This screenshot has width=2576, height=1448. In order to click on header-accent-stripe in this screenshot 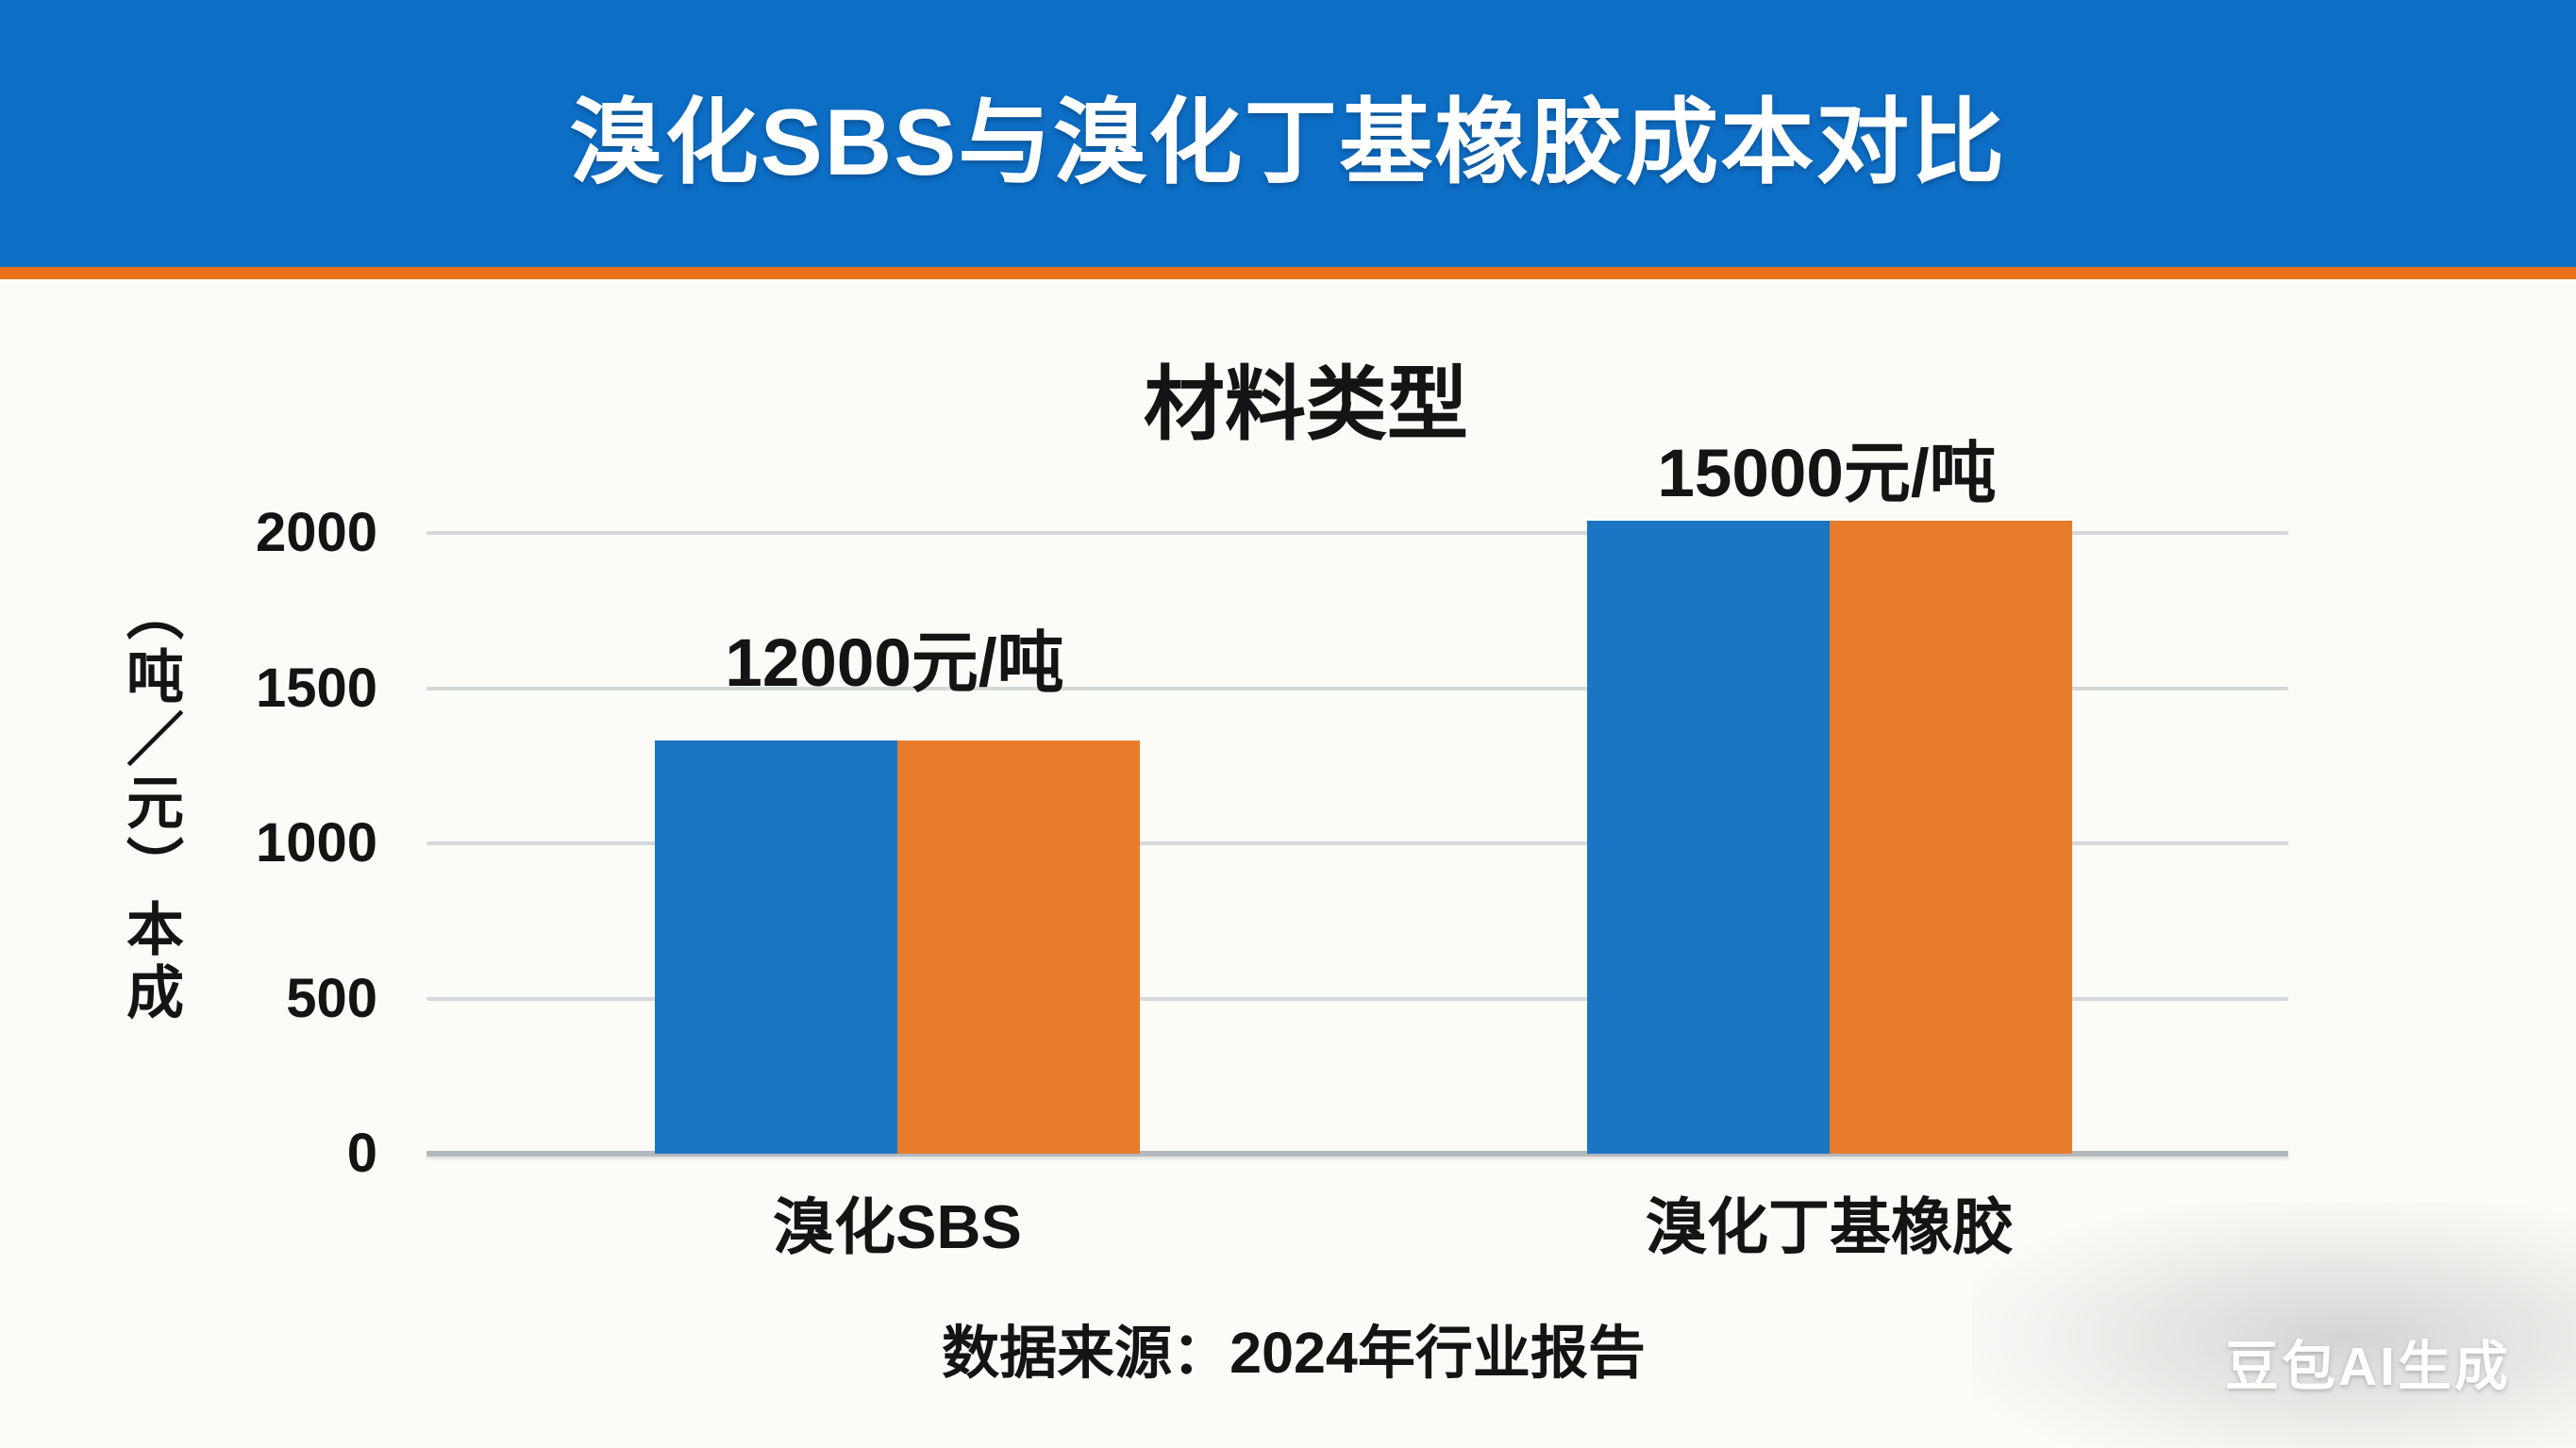, I will do `click(1288, 273)`.